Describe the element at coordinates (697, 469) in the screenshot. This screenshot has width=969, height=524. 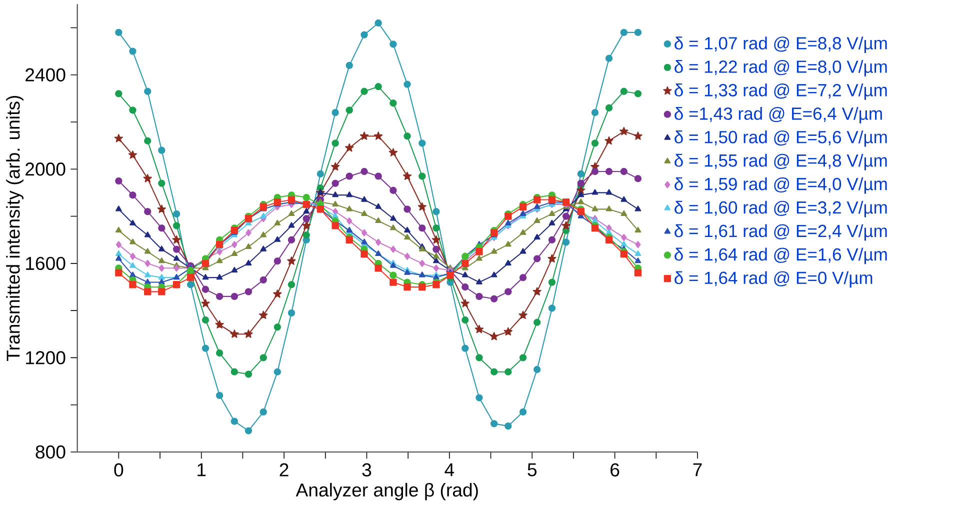
I see `x-tick-label: 7` at that location.